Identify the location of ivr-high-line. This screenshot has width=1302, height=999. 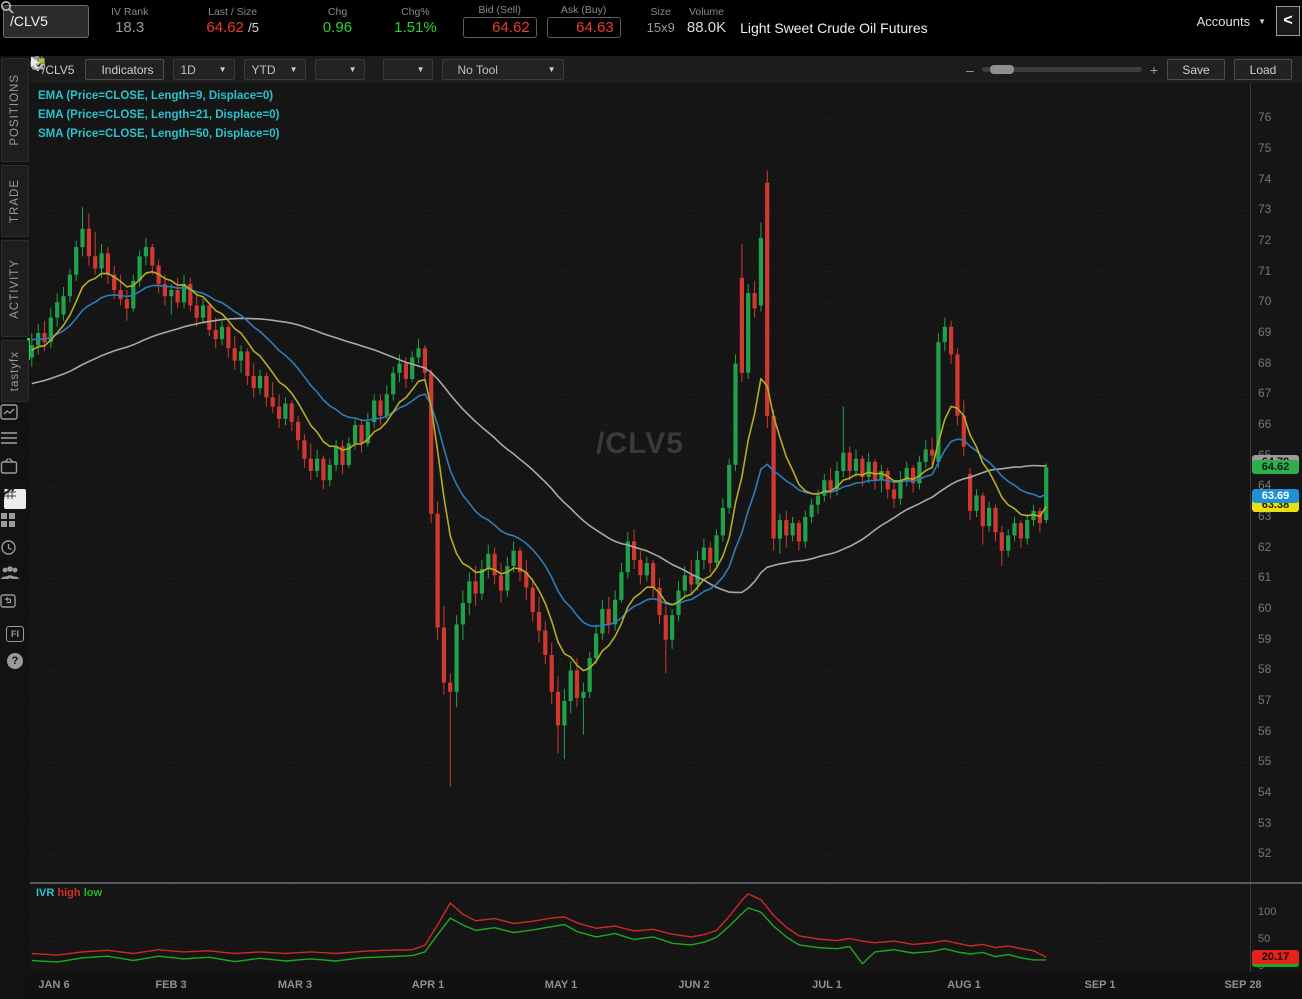
(539, 925).